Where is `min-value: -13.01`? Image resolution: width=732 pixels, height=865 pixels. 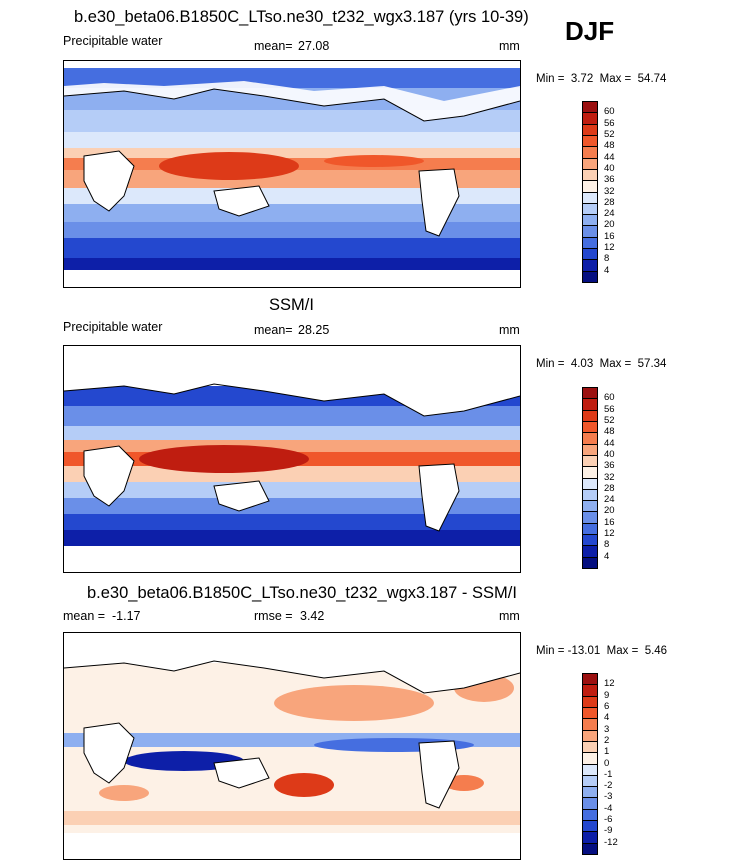 min-value: -13.01 is located at coordinates (584, 651).